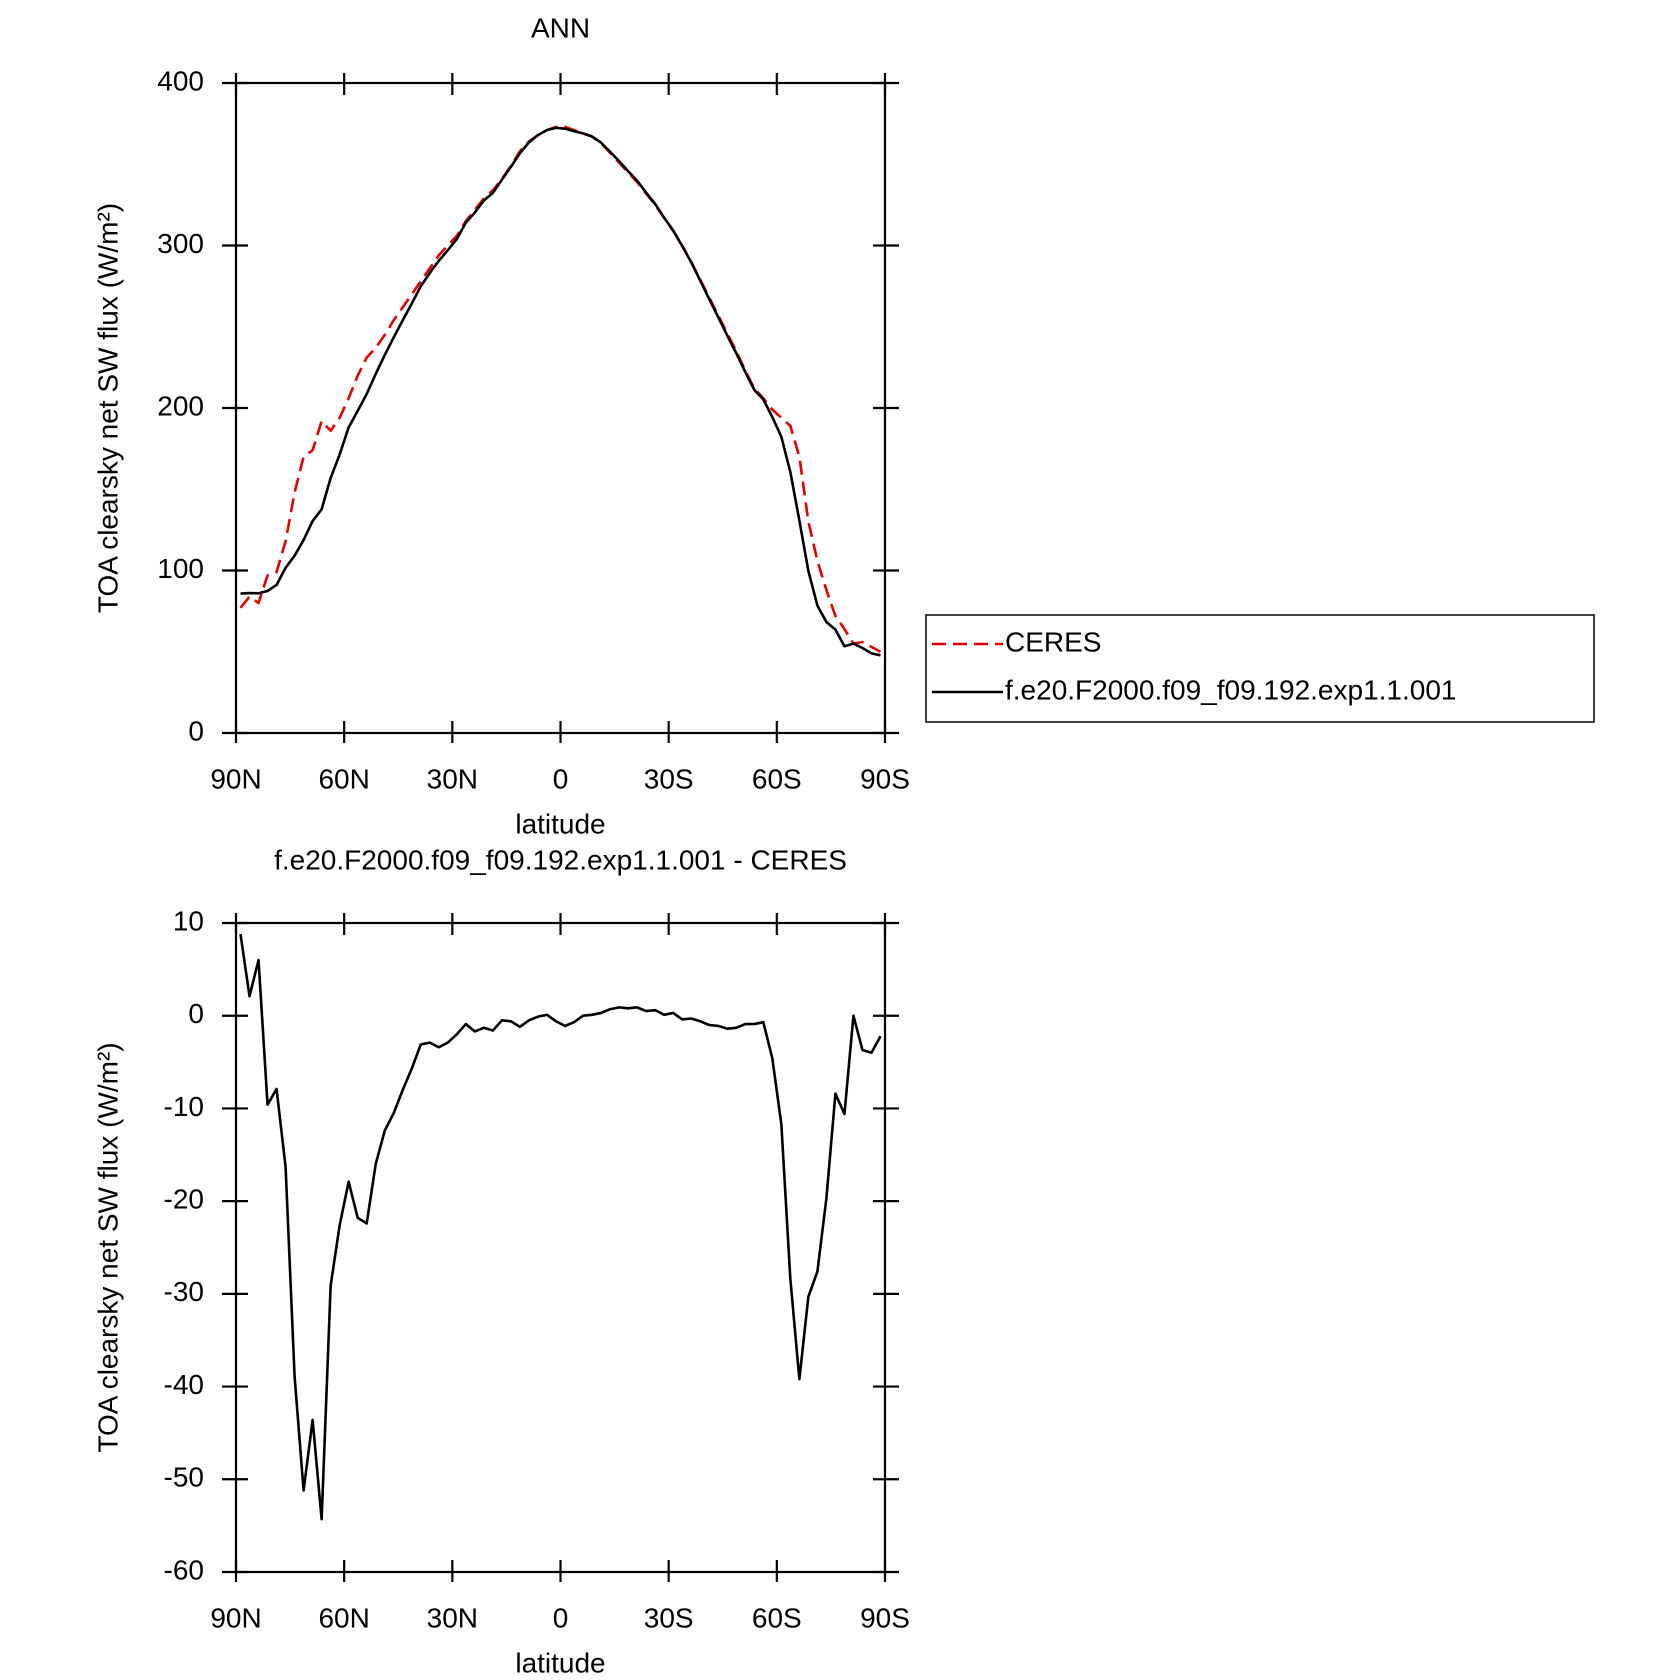  What do you see at coordinates (184, 1199) in the screenshot?
I see `y-tick-label: -20` at bounding box center [184, 1199].